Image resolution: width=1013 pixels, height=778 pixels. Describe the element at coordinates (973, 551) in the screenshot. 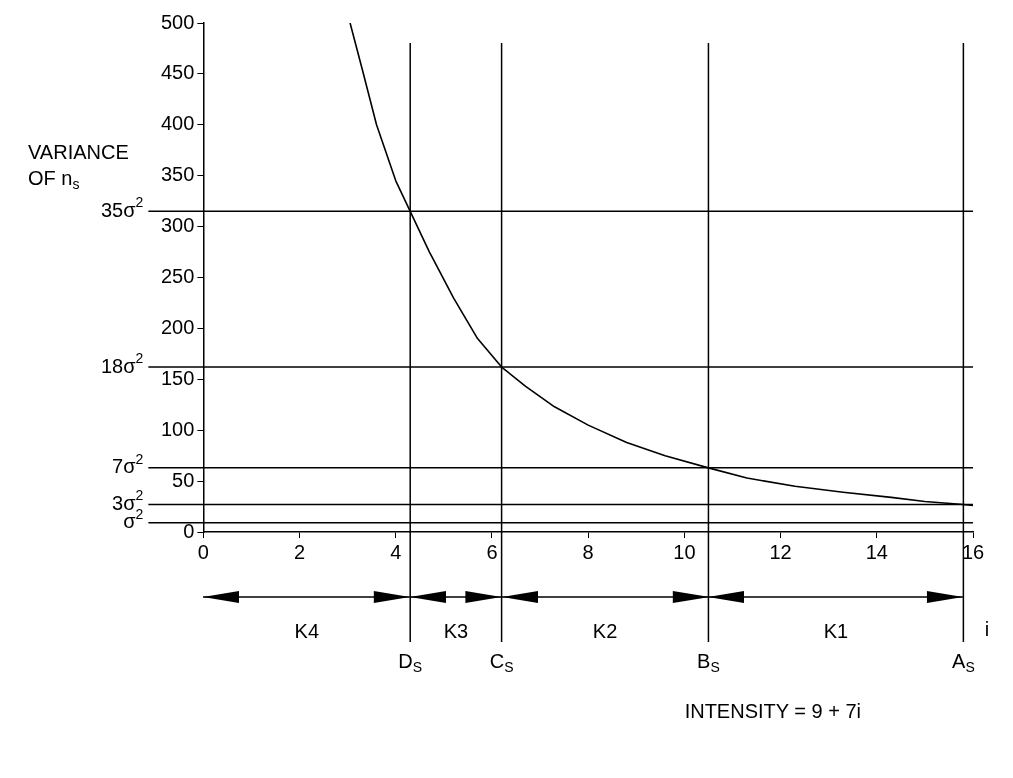

I see `x-tick-label: 16` at that location.